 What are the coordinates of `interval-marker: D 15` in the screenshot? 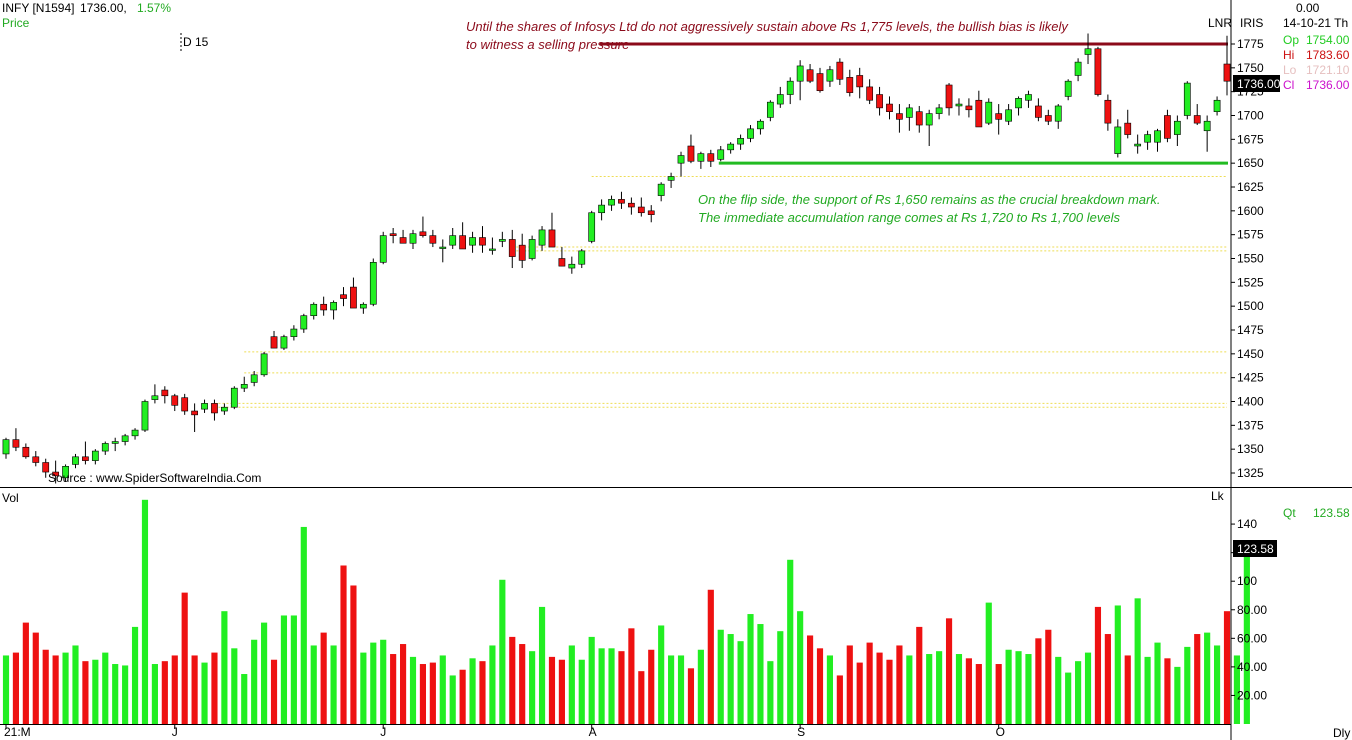 It's located at (196, 42).